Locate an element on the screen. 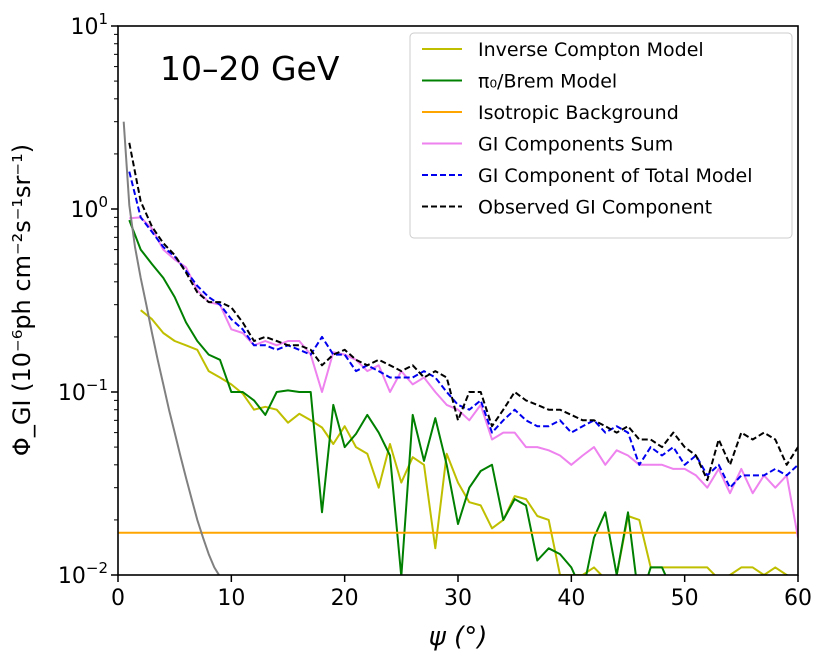 Image resolution: width=830 pixels, height=668 pixels. y-tick-label: 10¹ is located at coordinates (89, 25).